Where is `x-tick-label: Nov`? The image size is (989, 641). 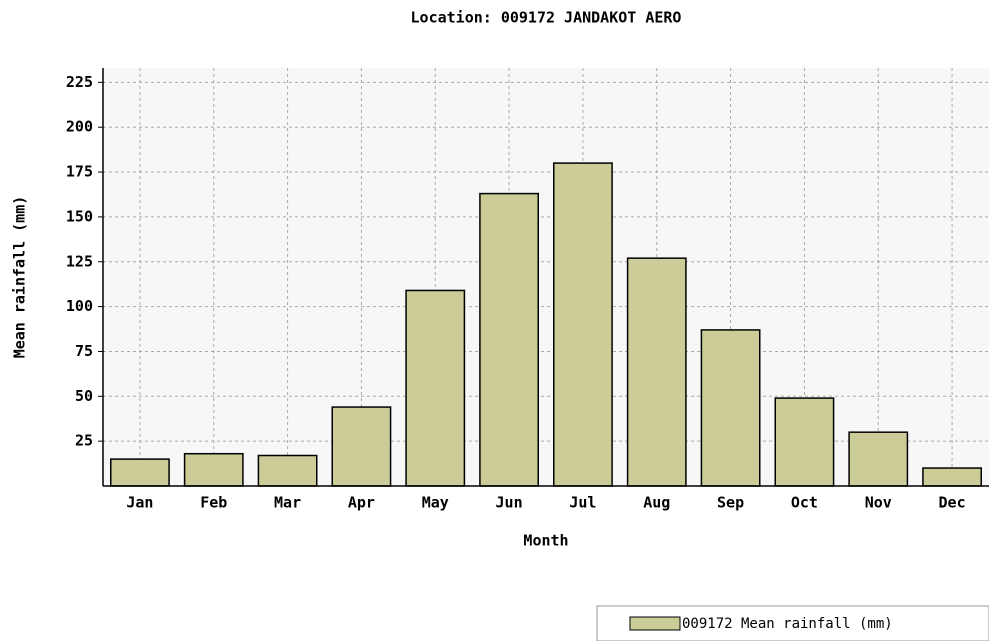 x-tick-label: Nov is located at coordinates (878, 503).